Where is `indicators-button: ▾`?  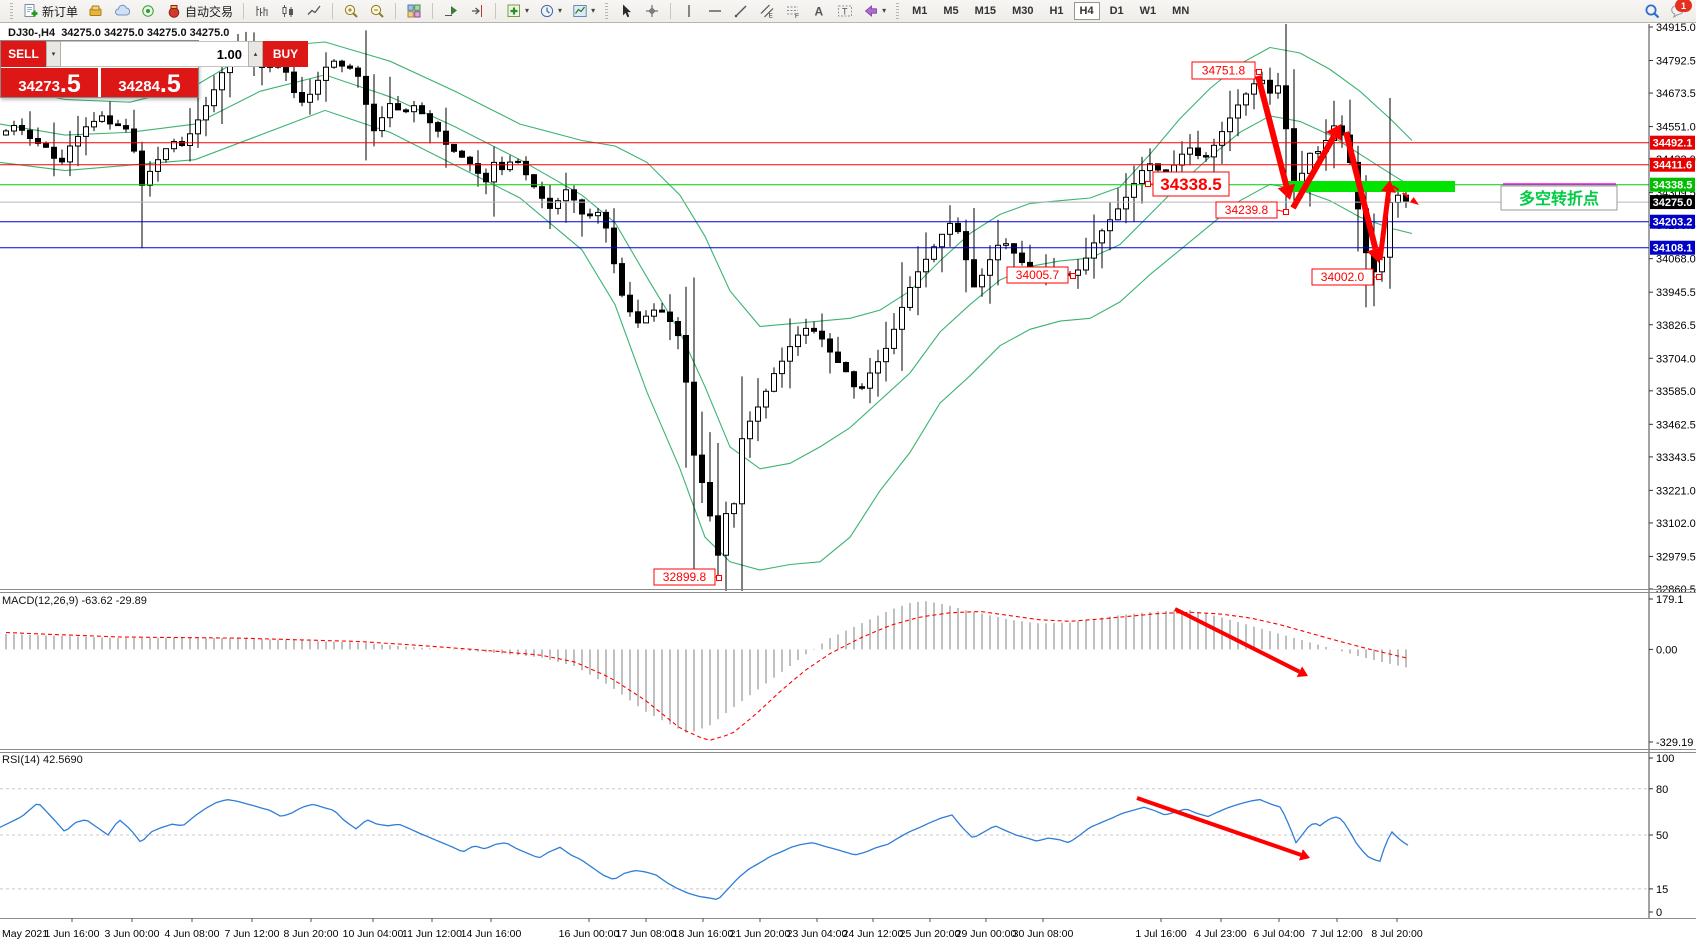
indicators-button: ▾ is located at coordinates (517, 11).